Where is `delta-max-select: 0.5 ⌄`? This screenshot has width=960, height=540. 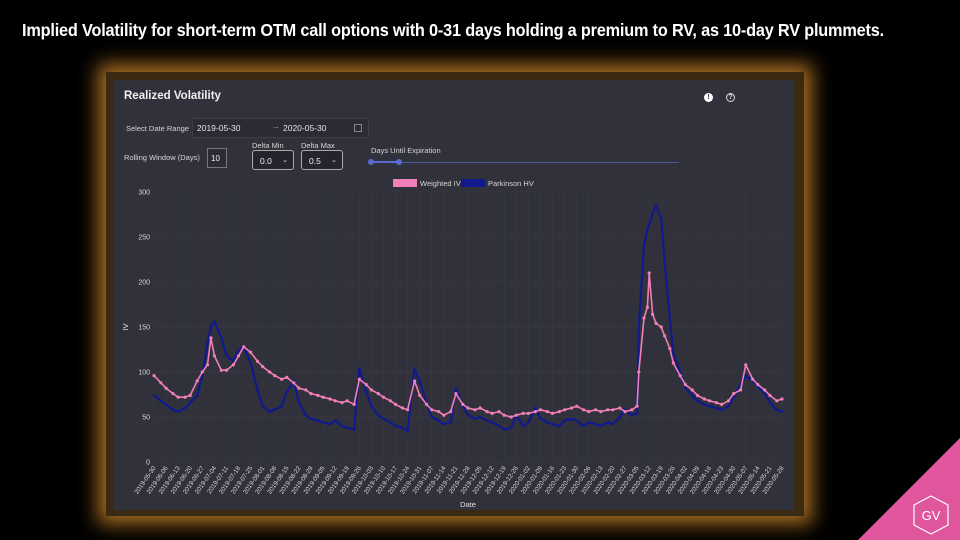 delta-max-select: 0.5 ⌄ is located at coordinates (322, 160).